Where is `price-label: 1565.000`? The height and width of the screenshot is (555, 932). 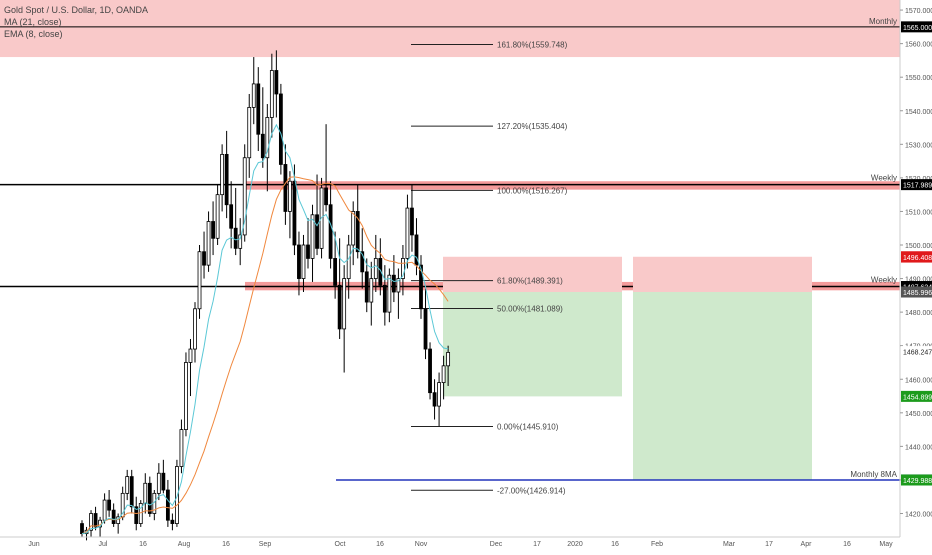
price-label: 1565.000 is located at coordinates (917, 28).